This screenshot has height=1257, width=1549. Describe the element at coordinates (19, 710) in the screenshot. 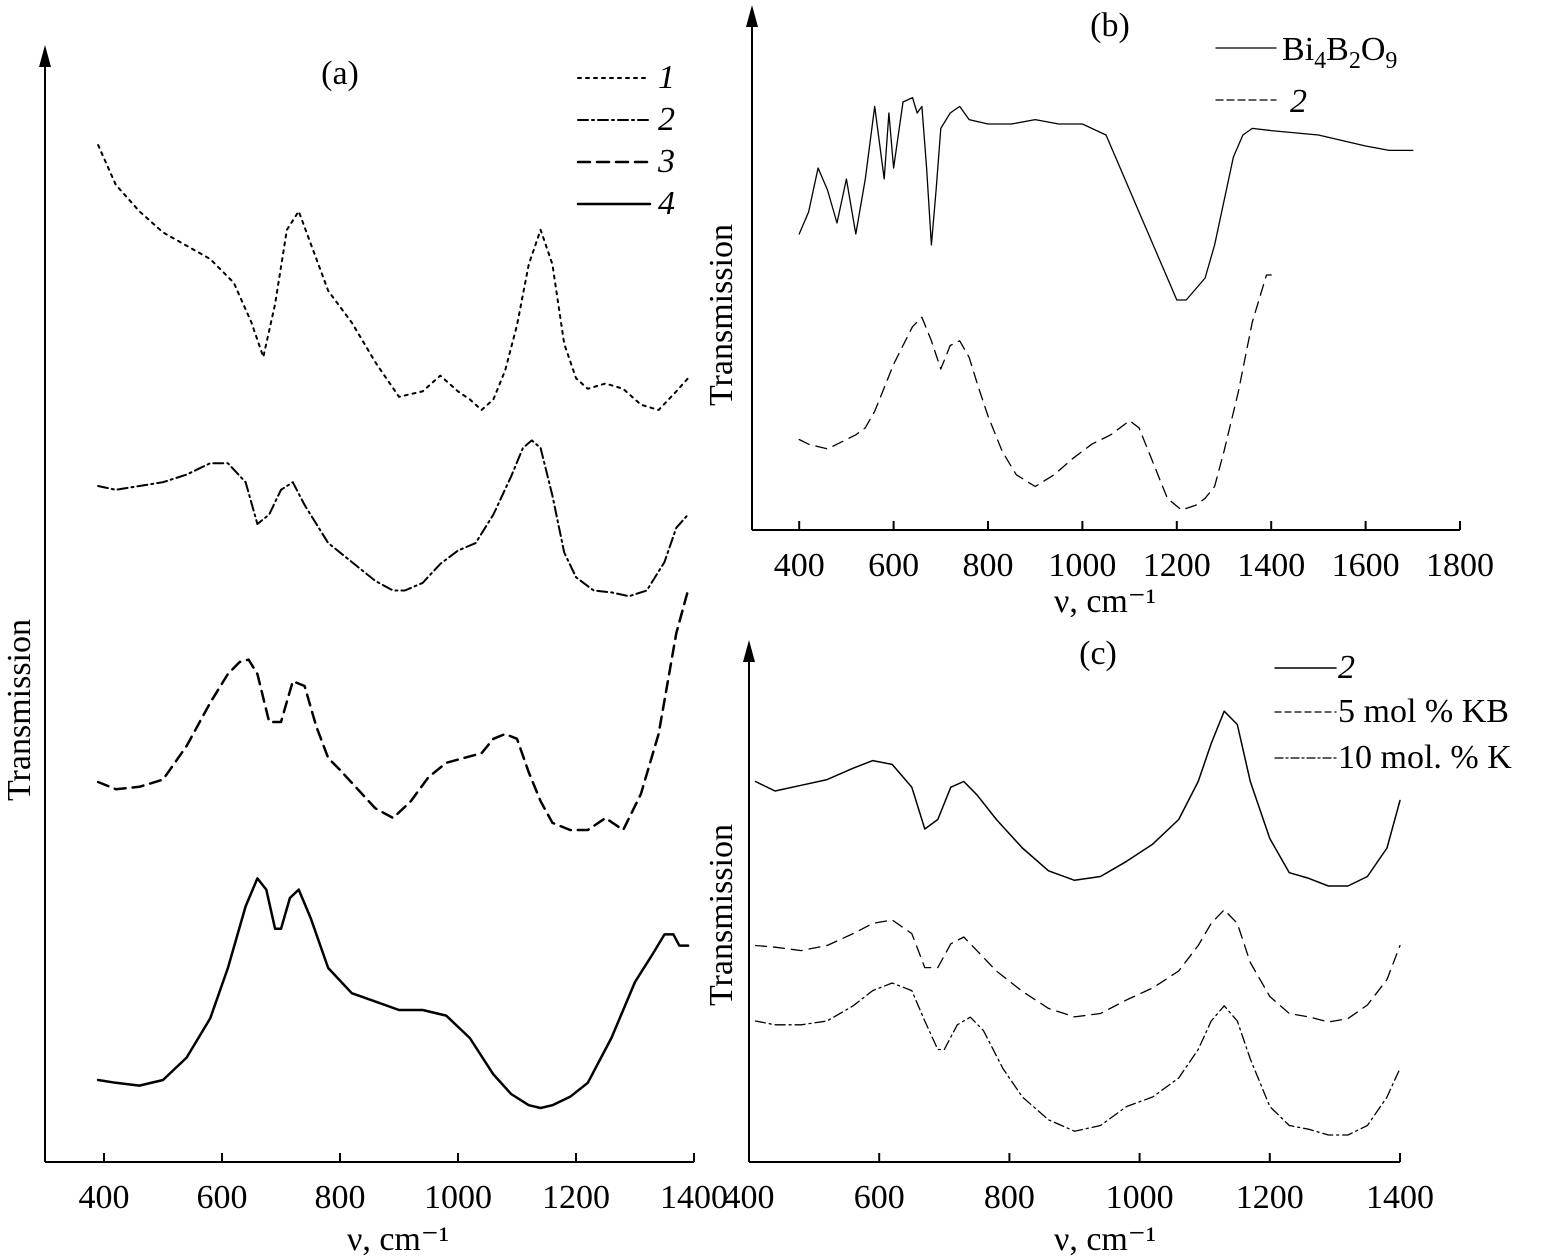

I see `panel-a-y-axis-title: Transmission` at that location.